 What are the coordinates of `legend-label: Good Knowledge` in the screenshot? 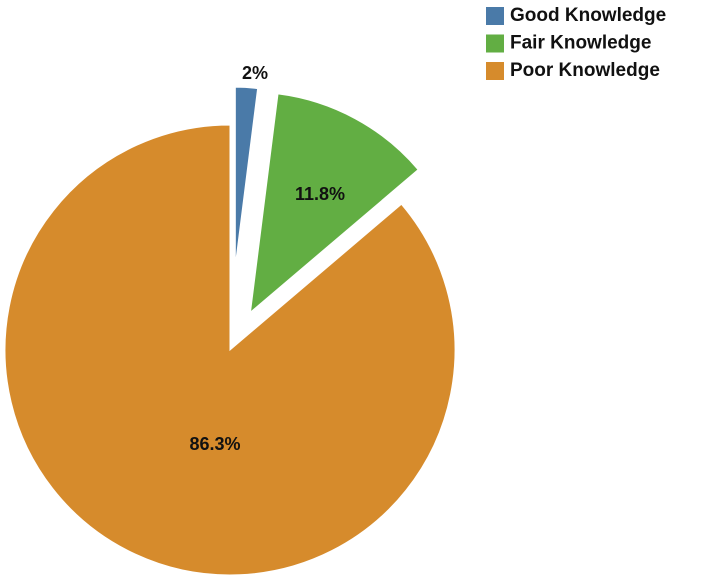 It's located at (588, 15).